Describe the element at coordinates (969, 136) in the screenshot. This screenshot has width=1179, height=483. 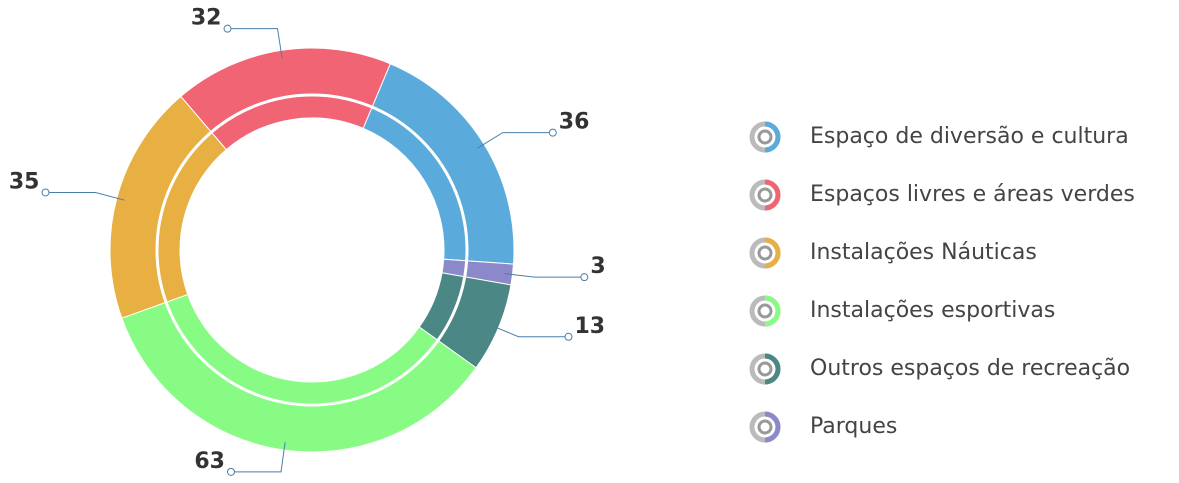
I see `legend-label: Espaço de diversão e cultura` at that location.